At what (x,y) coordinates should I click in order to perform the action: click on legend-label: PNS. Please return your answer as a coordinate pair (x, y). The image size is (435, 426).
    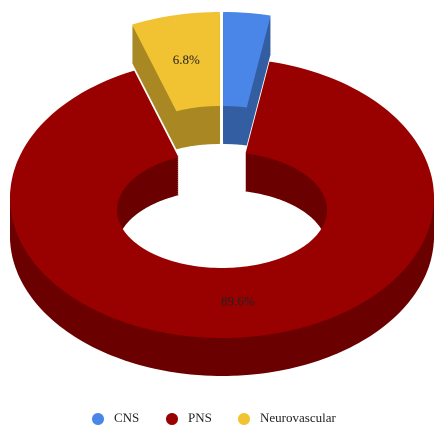
    Looking at the image, I should click on (200, 417).